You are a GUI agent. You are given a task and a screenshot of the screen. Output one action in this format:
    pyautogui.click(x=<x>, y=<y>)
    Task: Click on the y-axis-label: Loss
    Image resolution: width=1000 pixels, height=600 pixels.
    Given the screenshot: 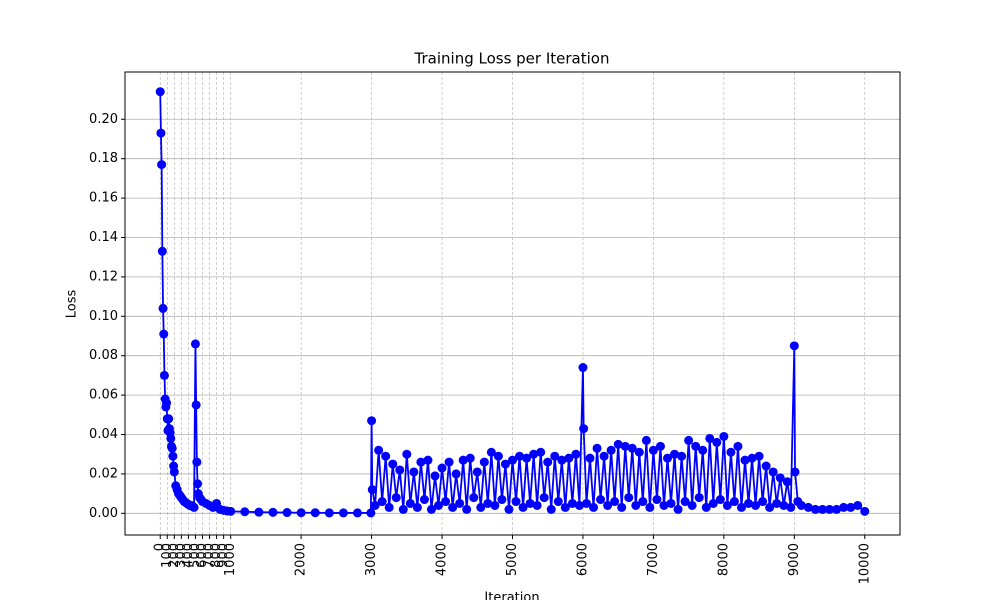 What is the action you would take?
    pyautogui.click(x=72, y=304)
    